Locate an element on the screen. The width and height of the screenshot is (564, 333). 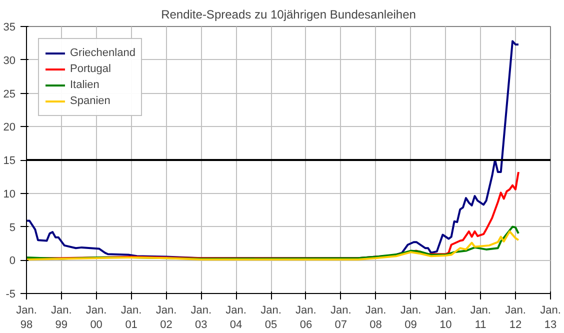
x-tick-label: Jan. 01 is located at coordinates (131, 317).